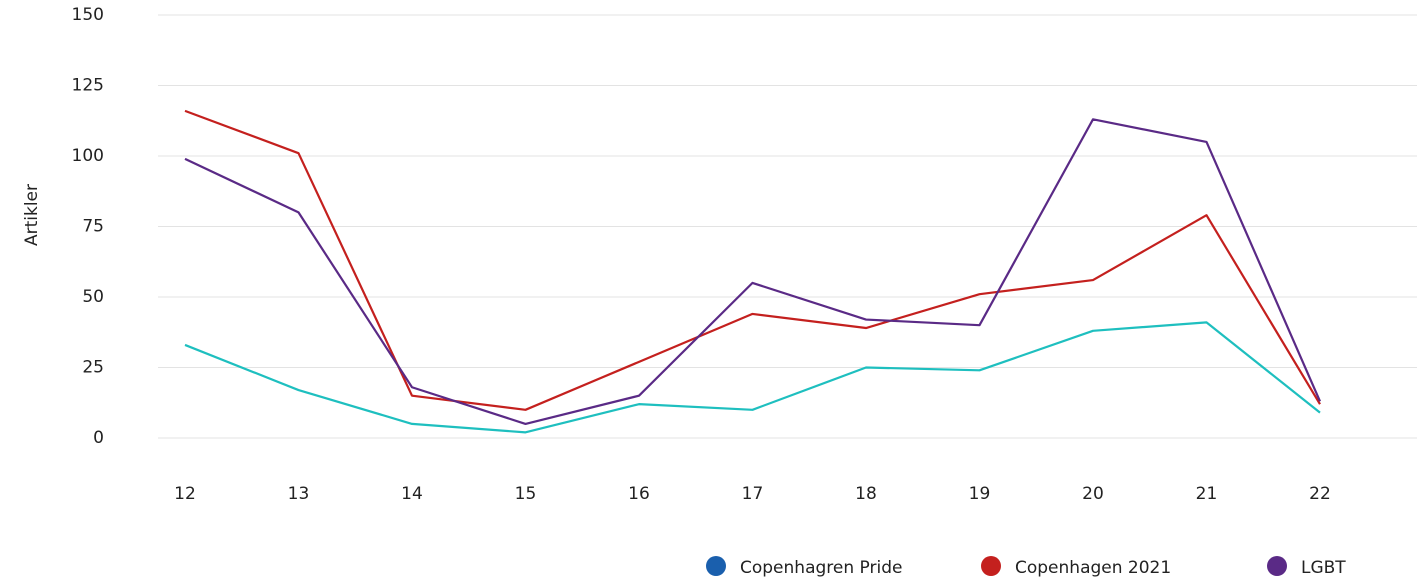 Image resolution: width=1417 pixels, height=580 pixels. Describe the element at coordinates (98, 438) in the screenshot. I see `y-tick-label: 0` at that location.